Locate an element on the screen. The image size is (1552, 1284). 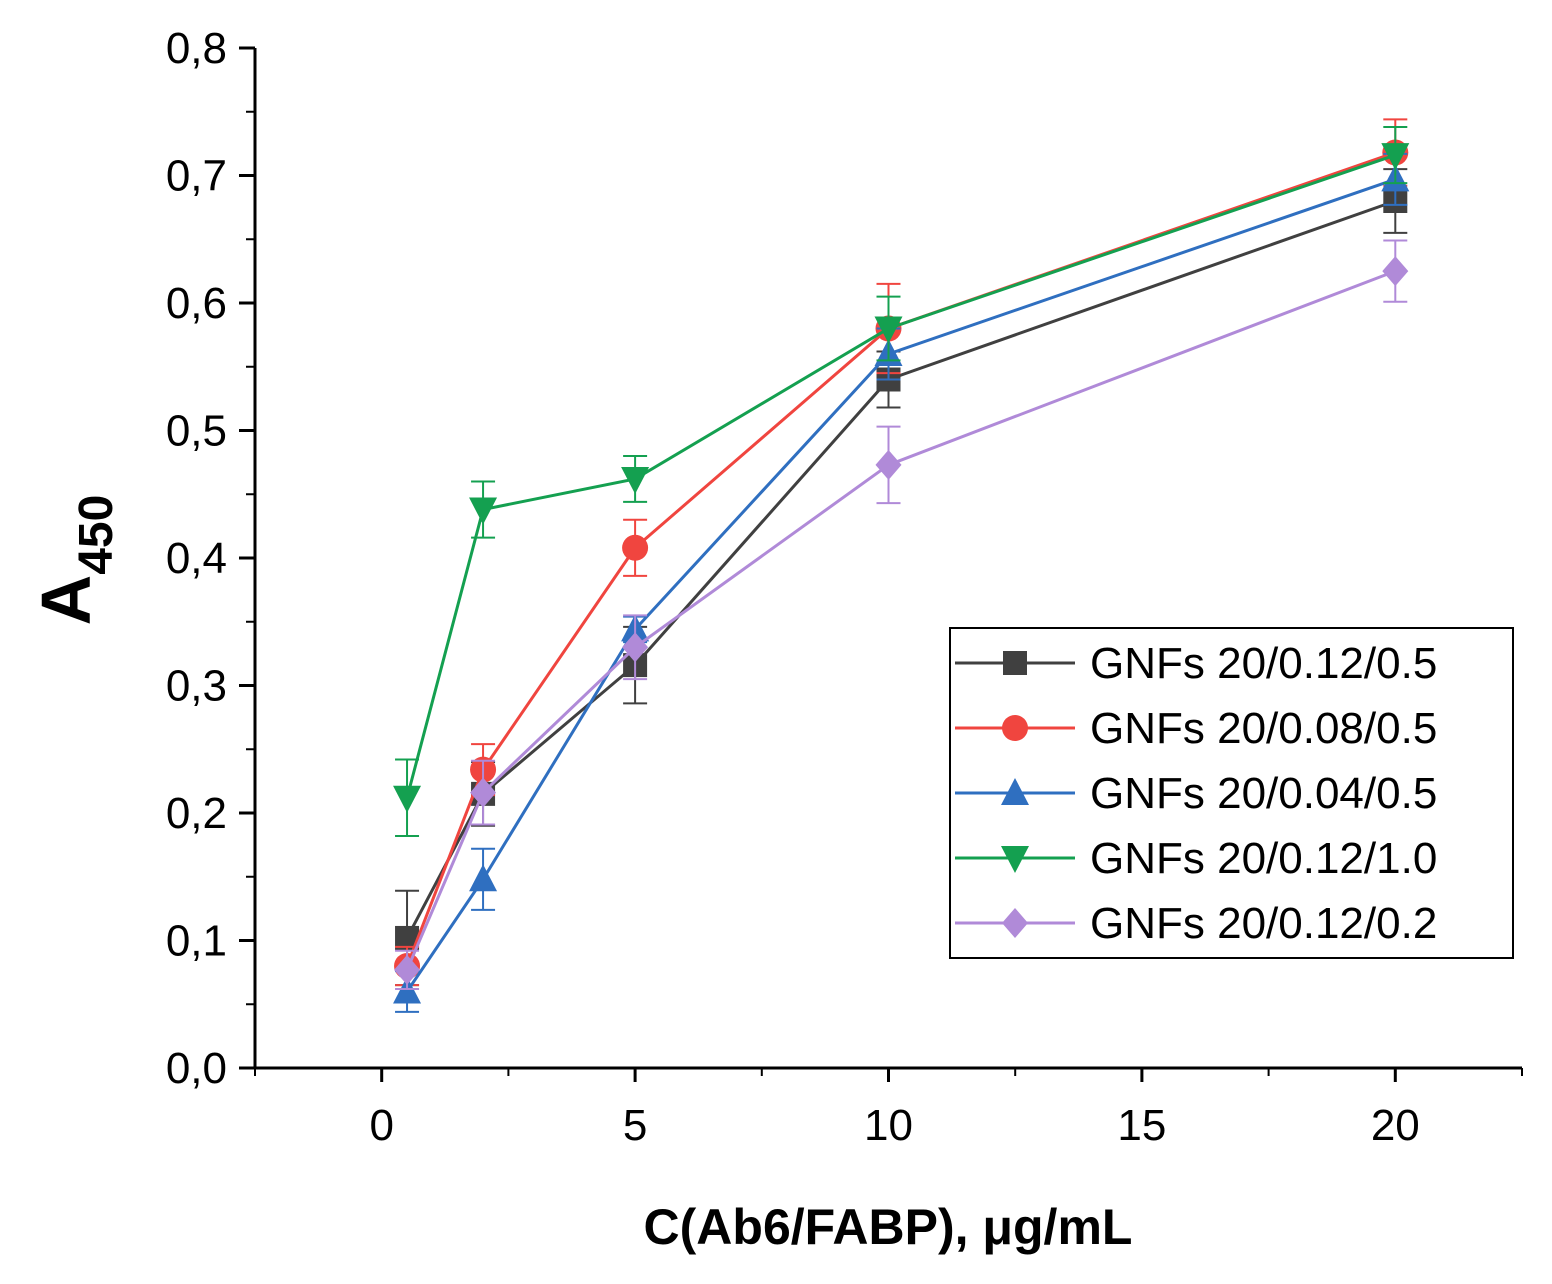
y-tick-label: 0,4 is located at coordinates (196, 558).